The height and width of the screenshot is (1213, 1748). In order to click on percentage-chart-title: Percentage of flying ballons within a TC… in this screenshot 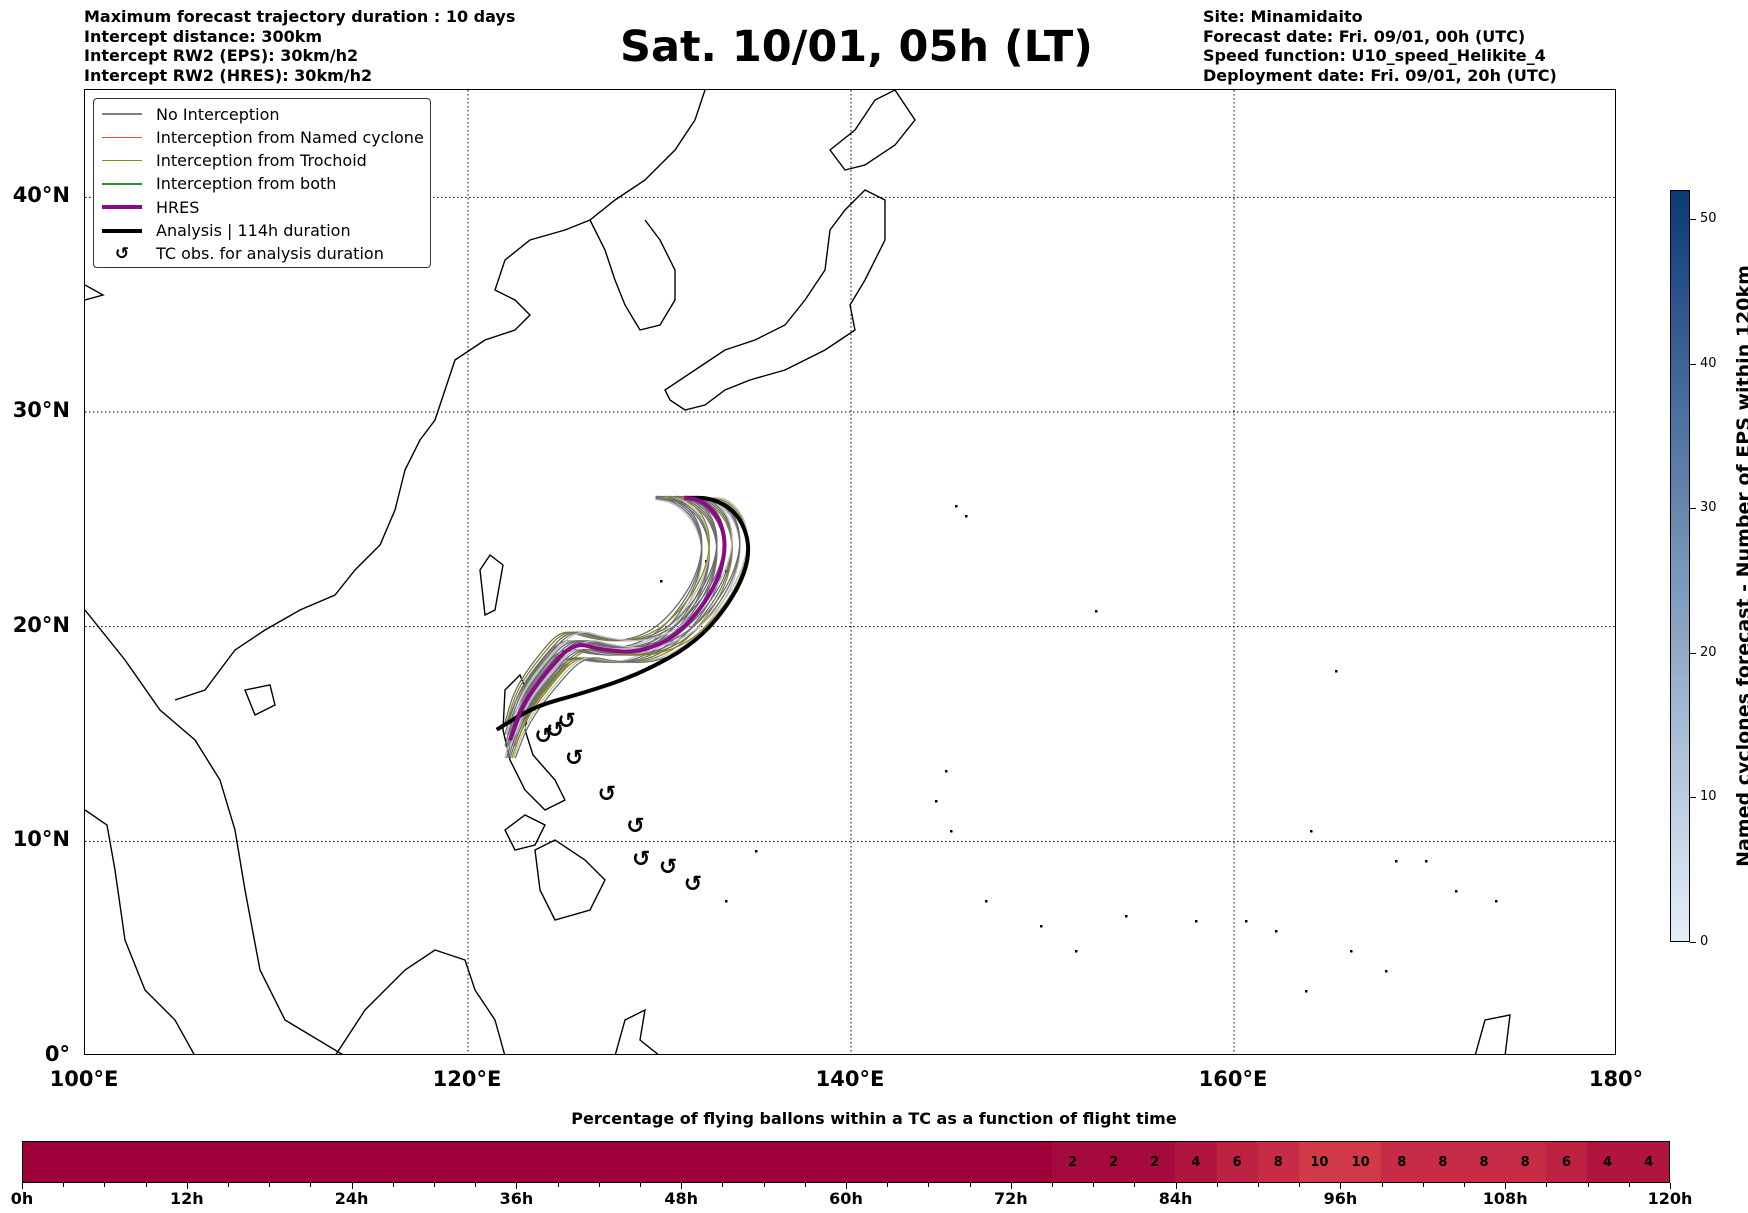, I will do `click(874, 1118)`.